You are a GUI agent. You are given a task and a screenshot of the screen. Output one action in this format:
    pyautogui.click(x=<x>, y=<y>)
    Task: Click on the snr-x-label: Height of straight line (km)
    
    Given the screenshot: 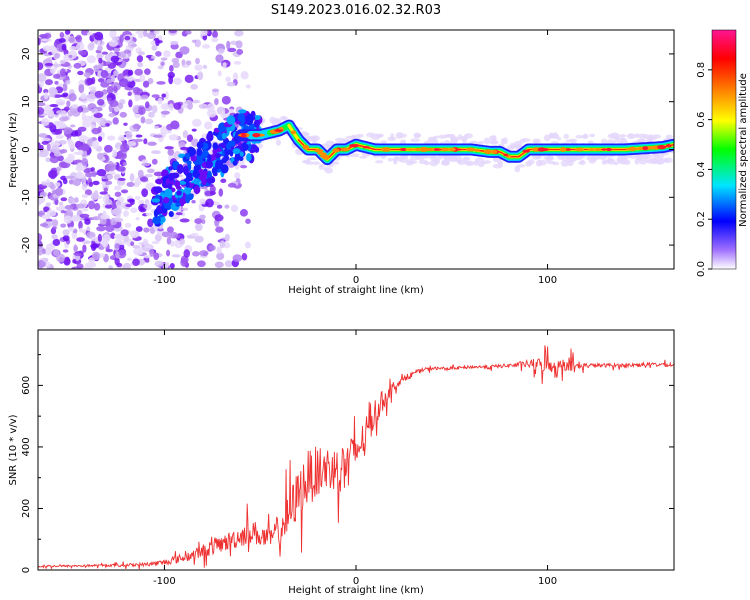 What is the action you would take?
    pyautogui.click(x=356, y=590)
    